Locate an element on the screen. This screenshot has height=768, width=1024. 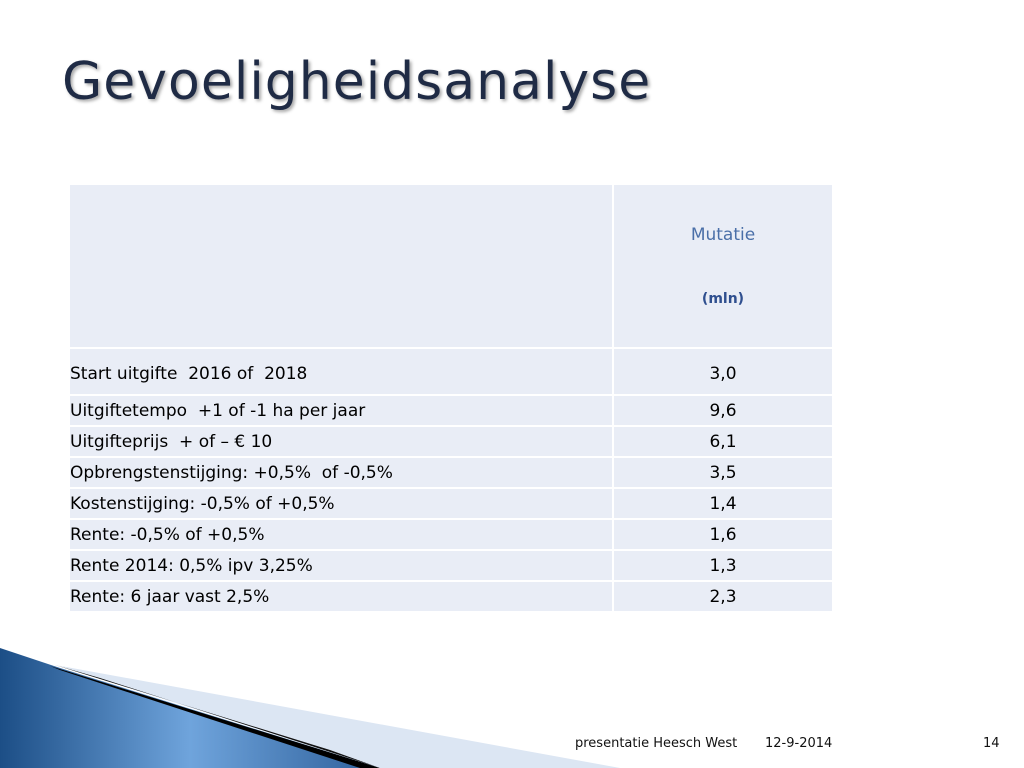
footer-text: presentatie Heesch West is located at coordinates (656, 743).